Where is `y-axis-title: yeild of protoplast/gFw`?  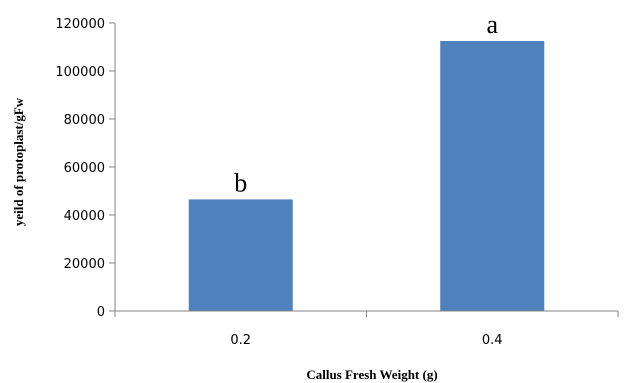
y-axis-title: yeild of protoplast/gFw is located at coordinates (18, 161).